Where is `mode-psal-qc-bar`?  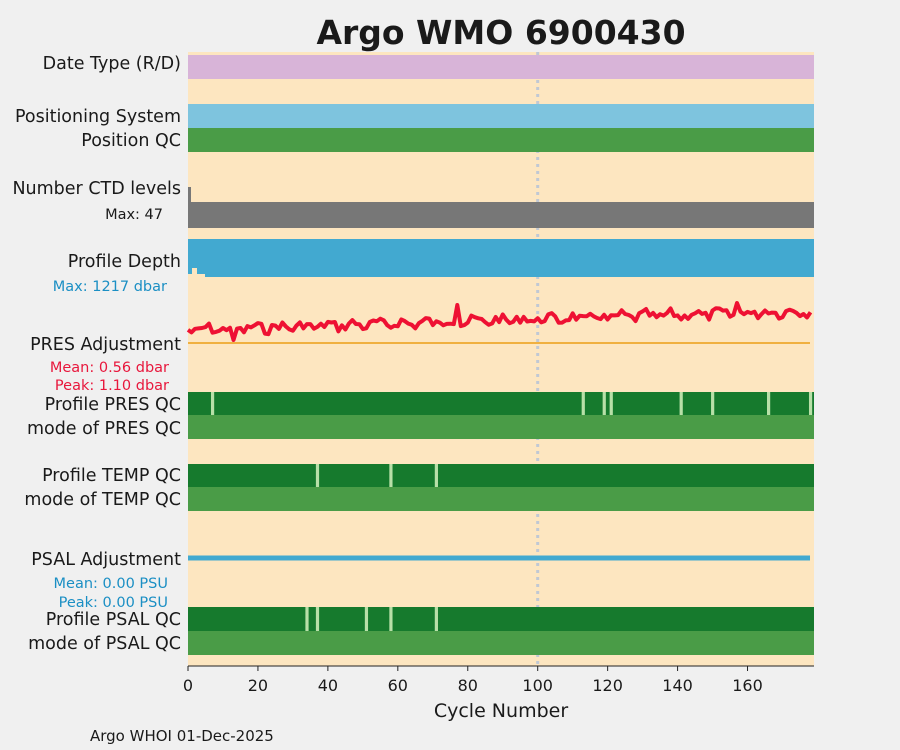
mode-psal-qc-bar is located at coordinates (501, 643).